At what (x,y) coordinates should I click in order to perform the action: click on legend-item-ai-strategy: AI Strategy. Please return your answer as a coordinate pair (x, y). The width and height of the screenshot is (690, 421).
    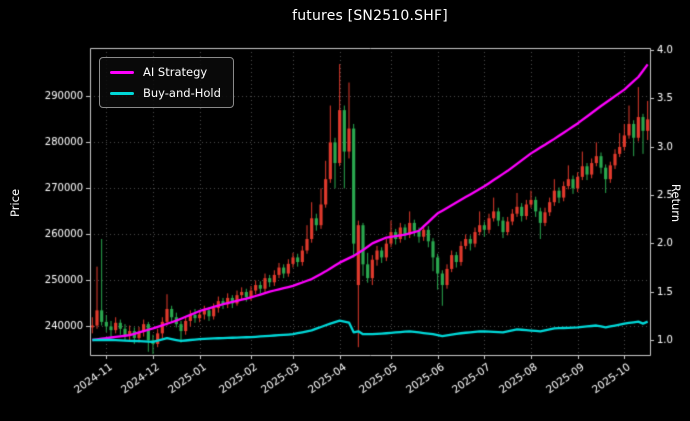
    Looking at the image, I should click on (165, 72).